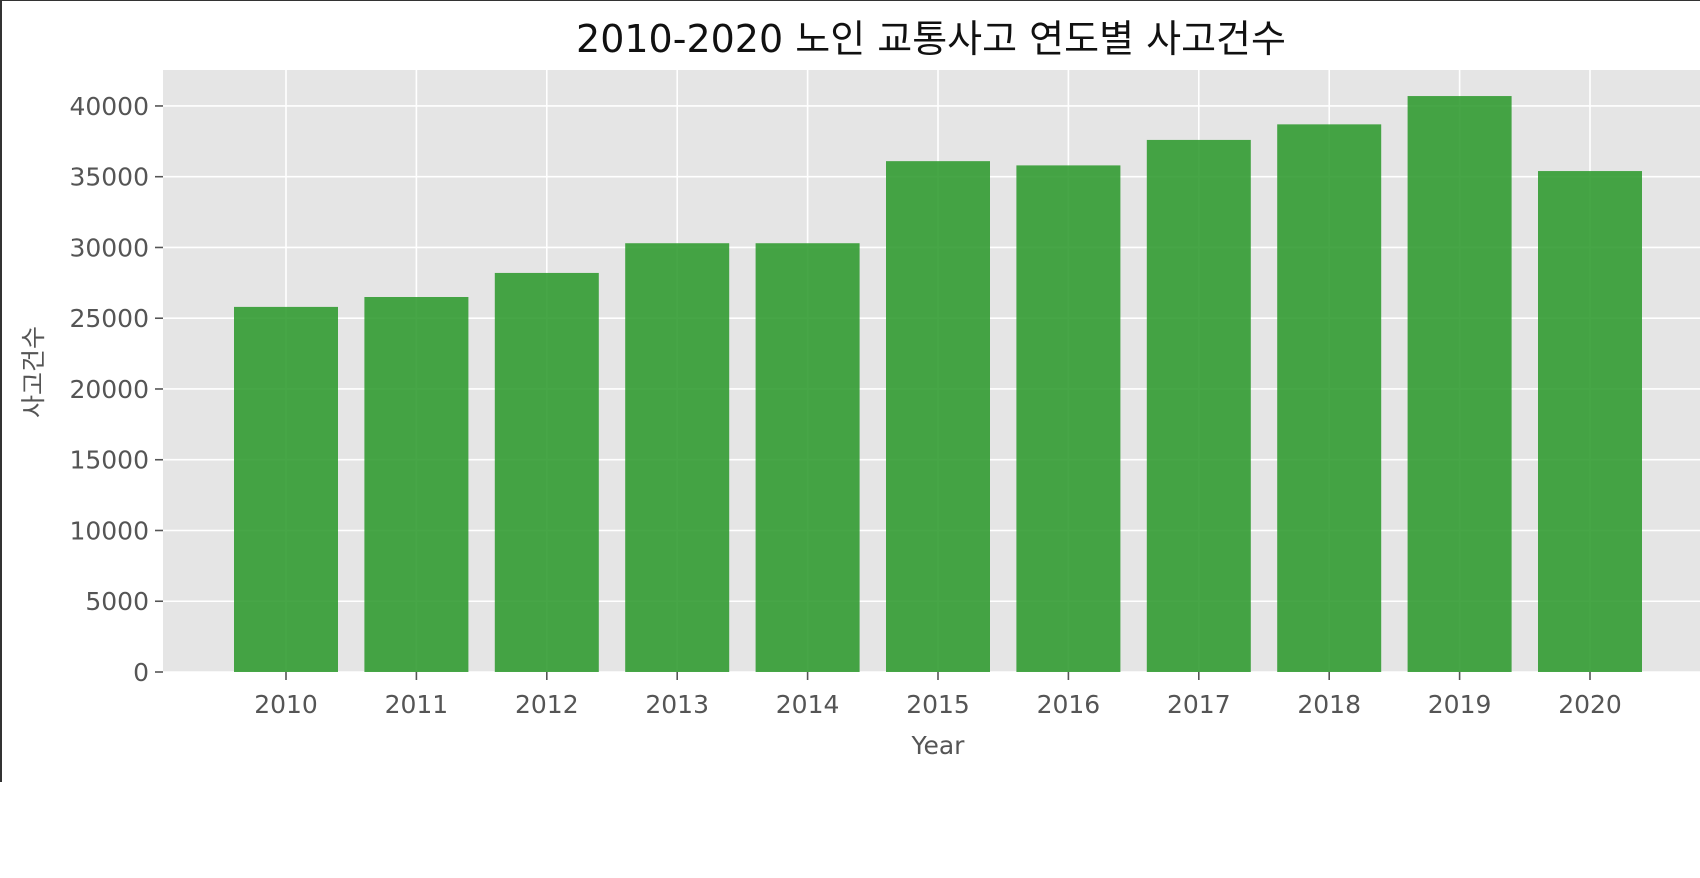  What do you see at coordinates (109, 247) in the screenshot?
I see `y-tick-label: 30000` at bounding box center [109, 247].